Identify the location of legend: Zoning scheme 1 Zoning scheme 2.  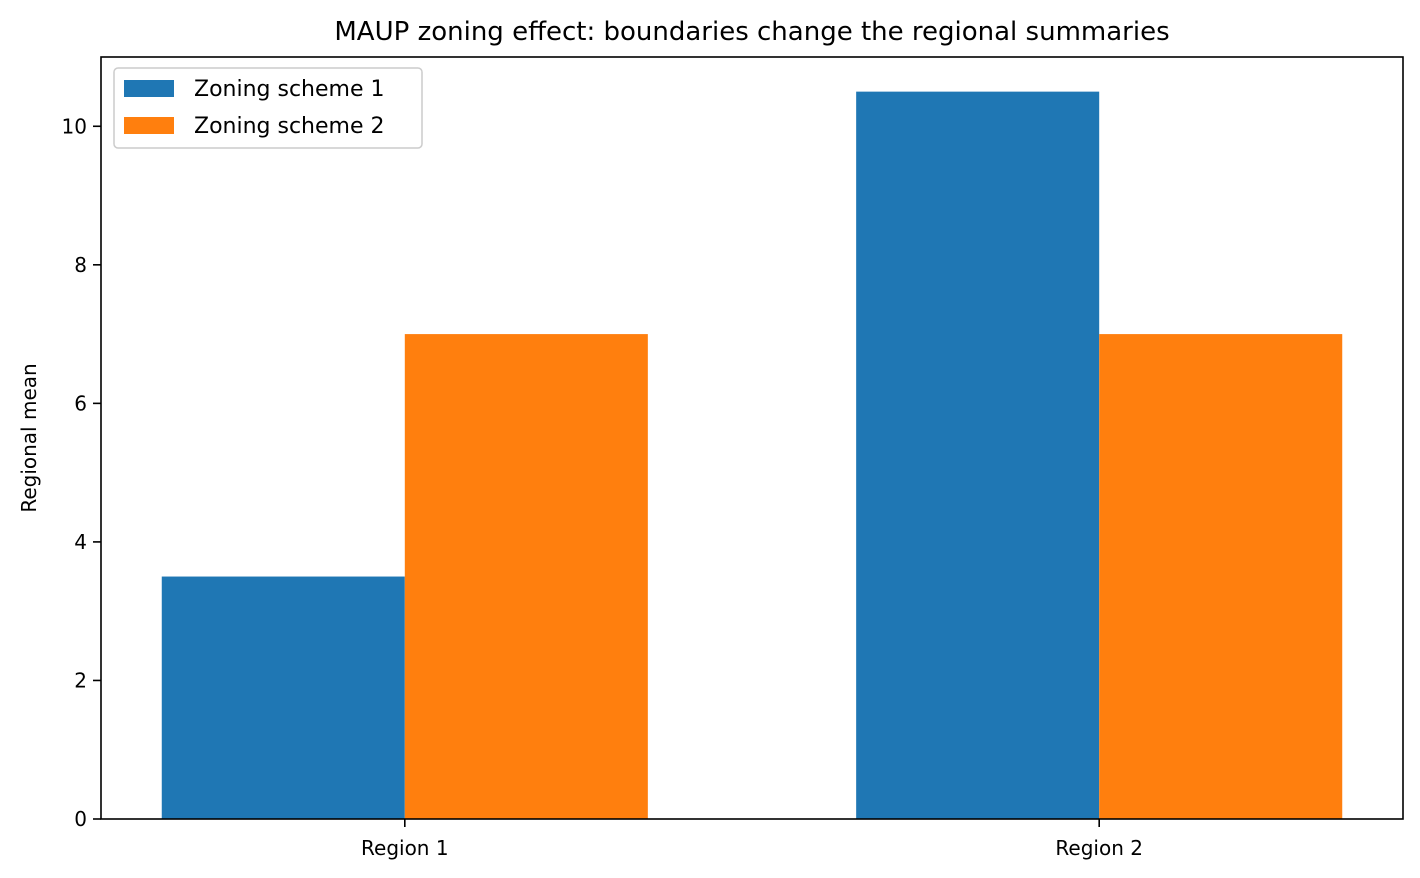
(268, 108).